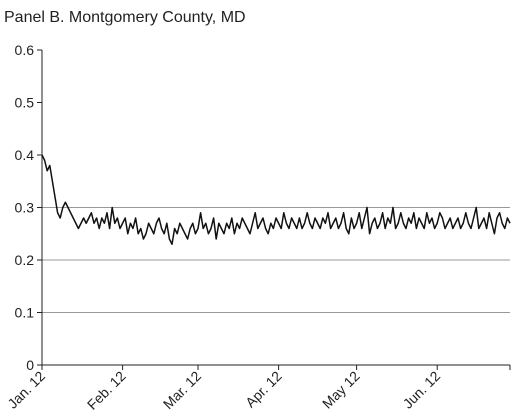 This screenshot has width=530, height=420. Describe the element at coordinates (341, 390) in the screenshot. I see `x-tick-label: May 12` at that location.